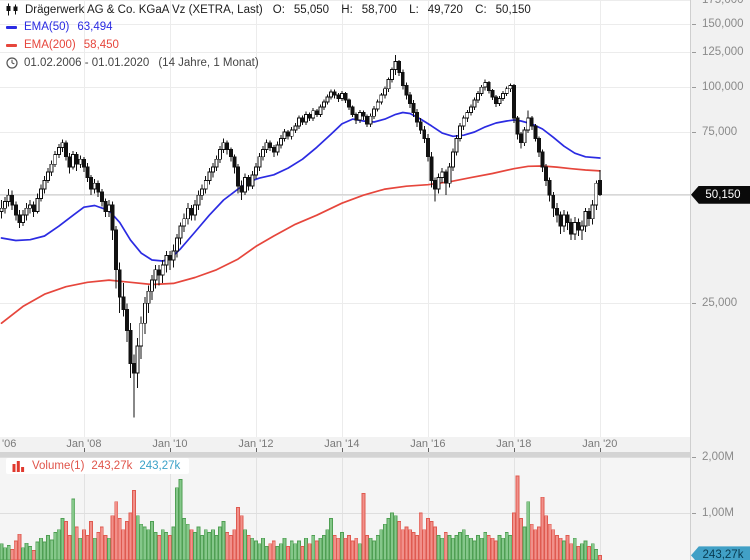 This screenshot has width=750, height=560. Describe the element at coordinates (47, 27) in the screenshot. I see `ema50-label: EMA(50)` at that location.